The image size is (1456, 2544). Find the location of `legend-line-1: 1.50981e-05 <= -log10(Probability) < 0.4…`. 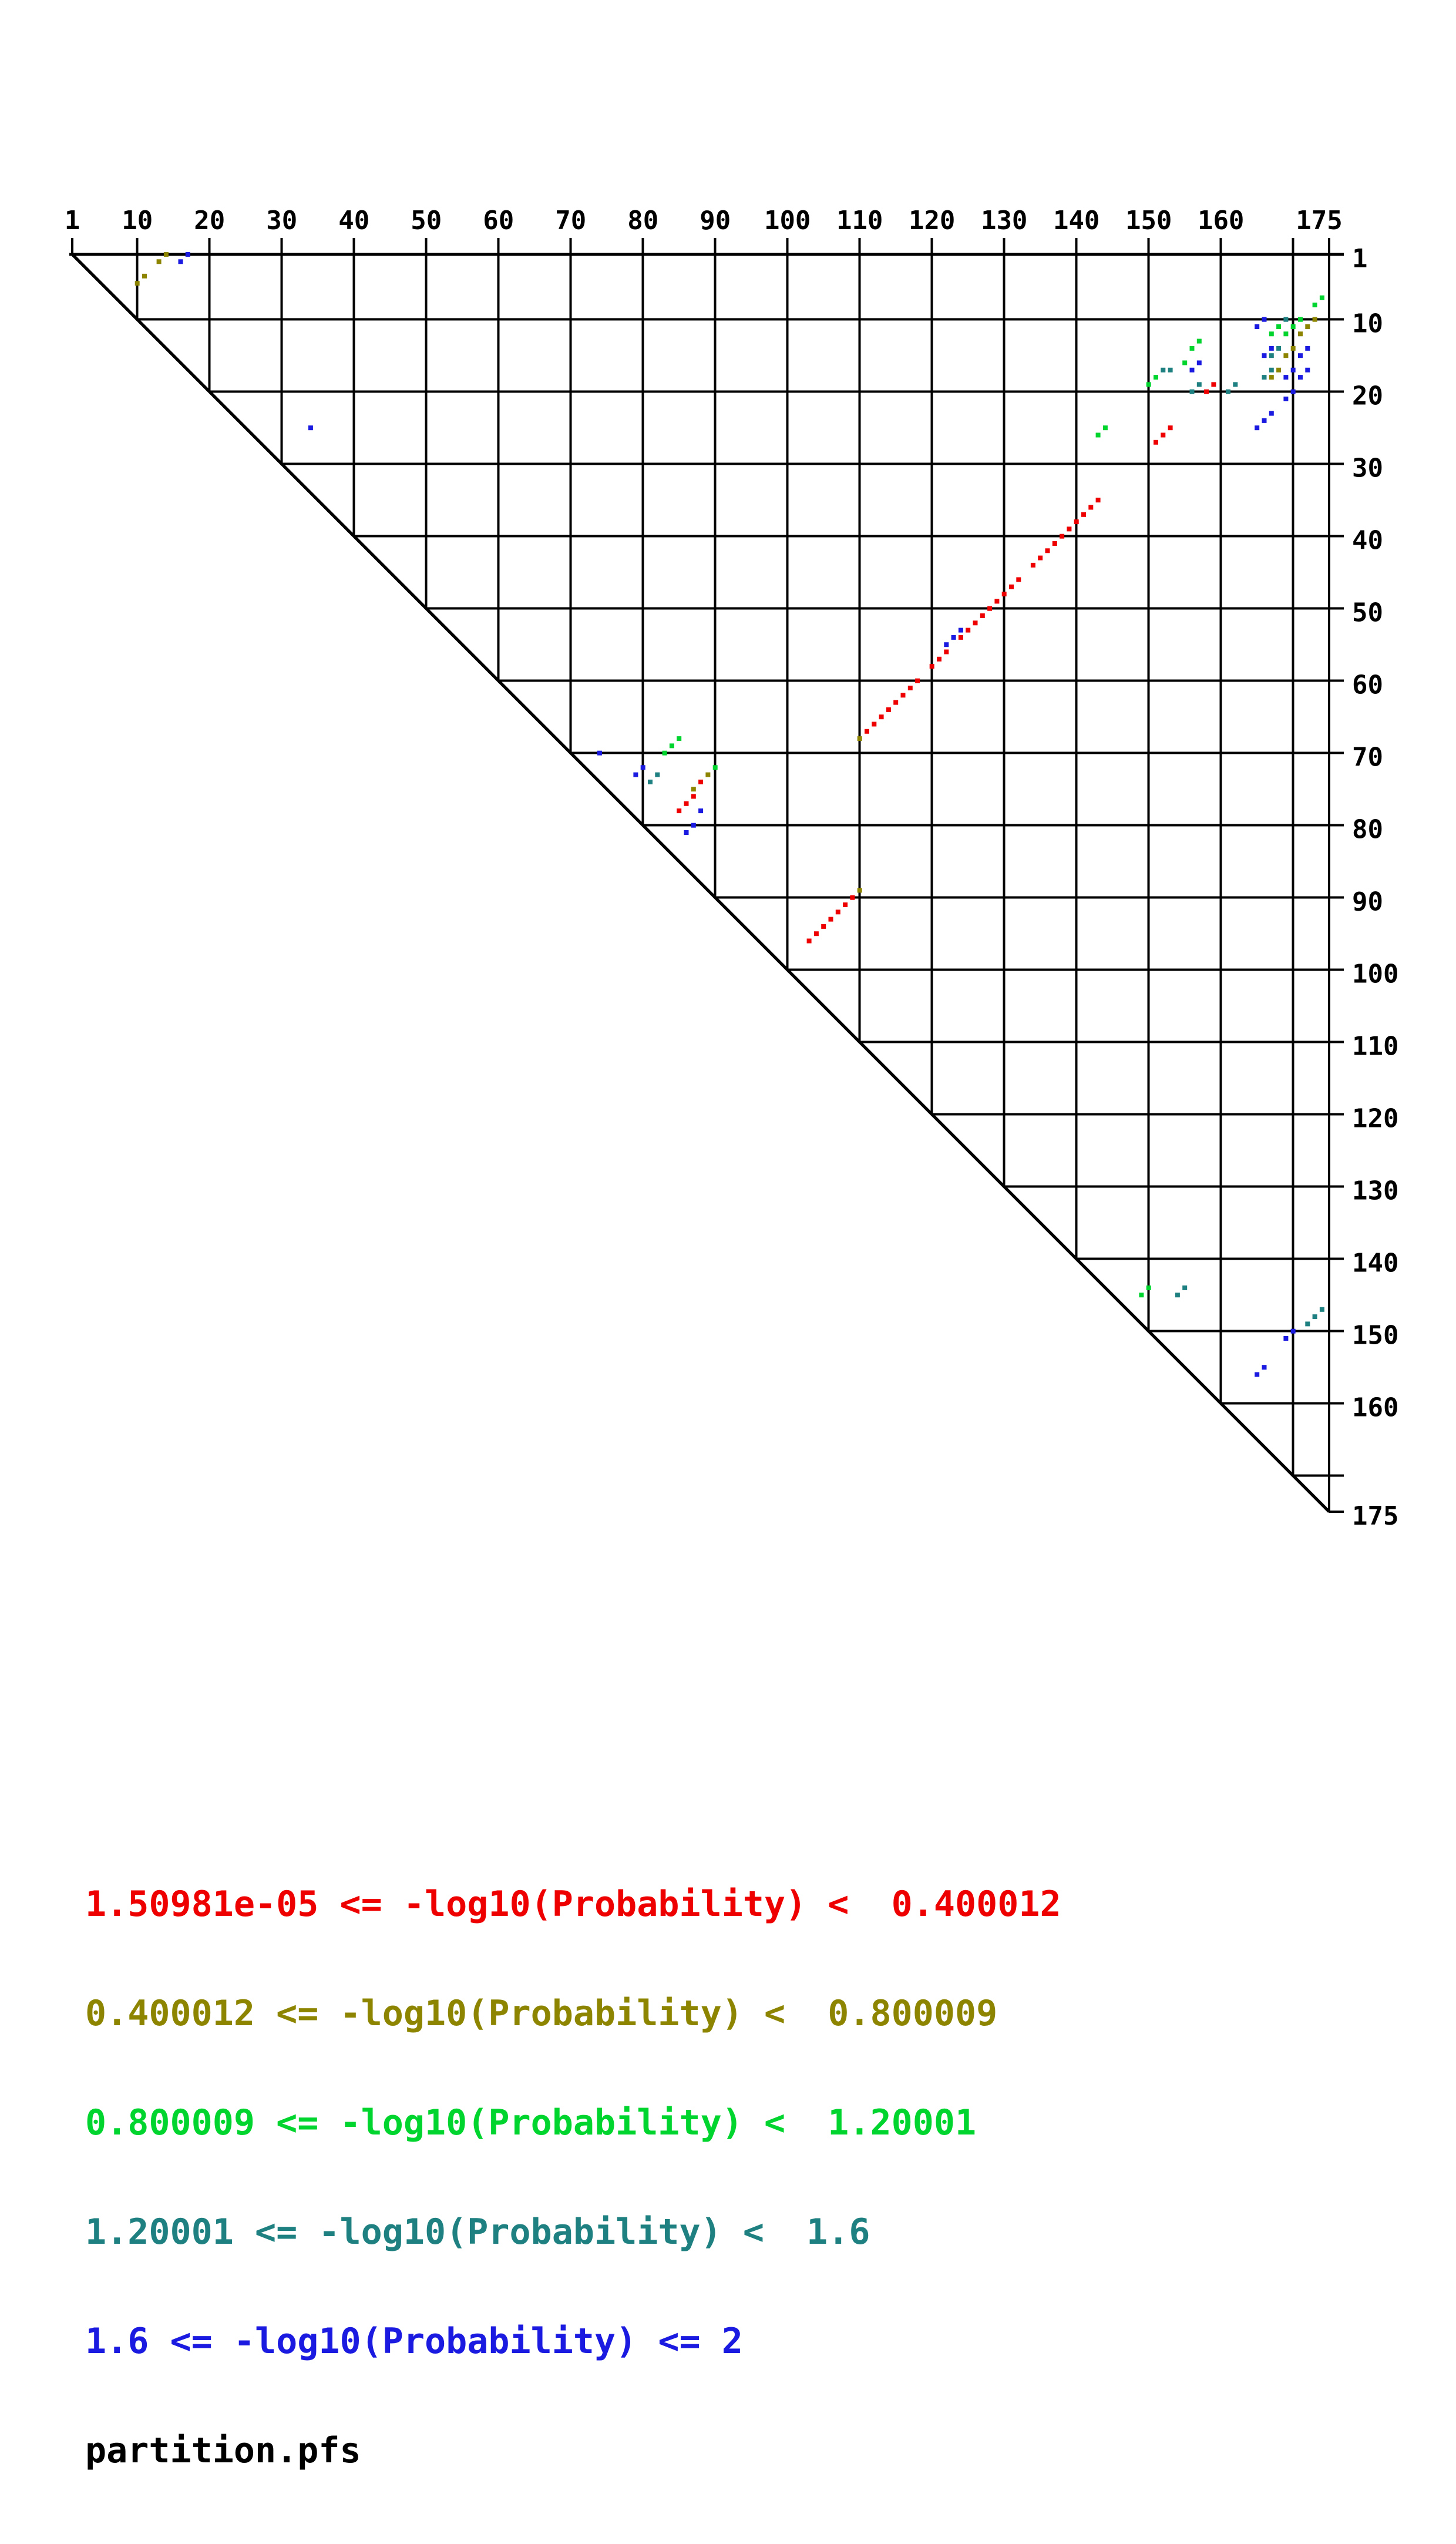

legend-line-1: 1.50981e-05 <= -log10(Probability) < 0.4… is located at coordinates (573, 1904).